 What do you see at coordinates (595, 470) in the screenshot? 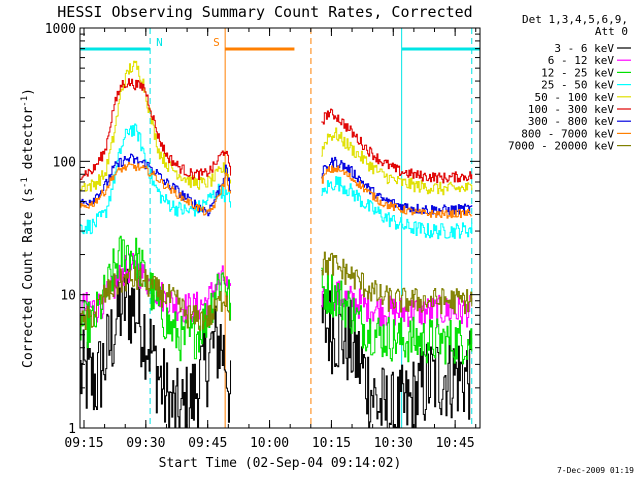
I see `timestamp: 7-Dec-2009 01:19` at bounding box center [595, 470].